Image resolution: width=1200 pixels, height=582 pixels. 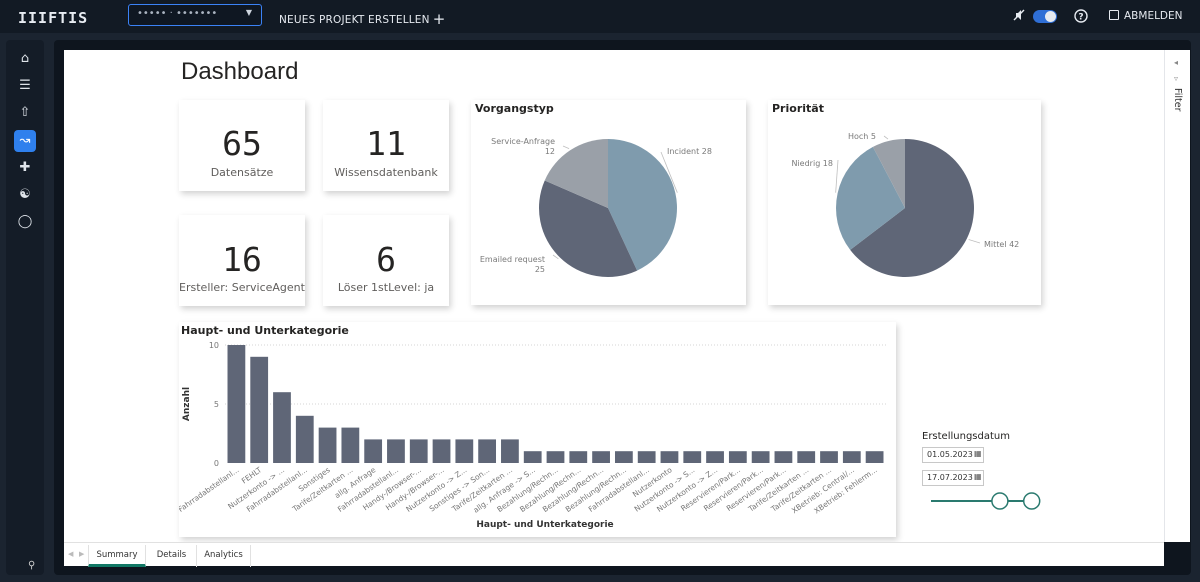 What do you see at coordinates (187, 404) in the screenshot?
I see `y-axis-label: Anzahl` at bounding box center [187, 404].